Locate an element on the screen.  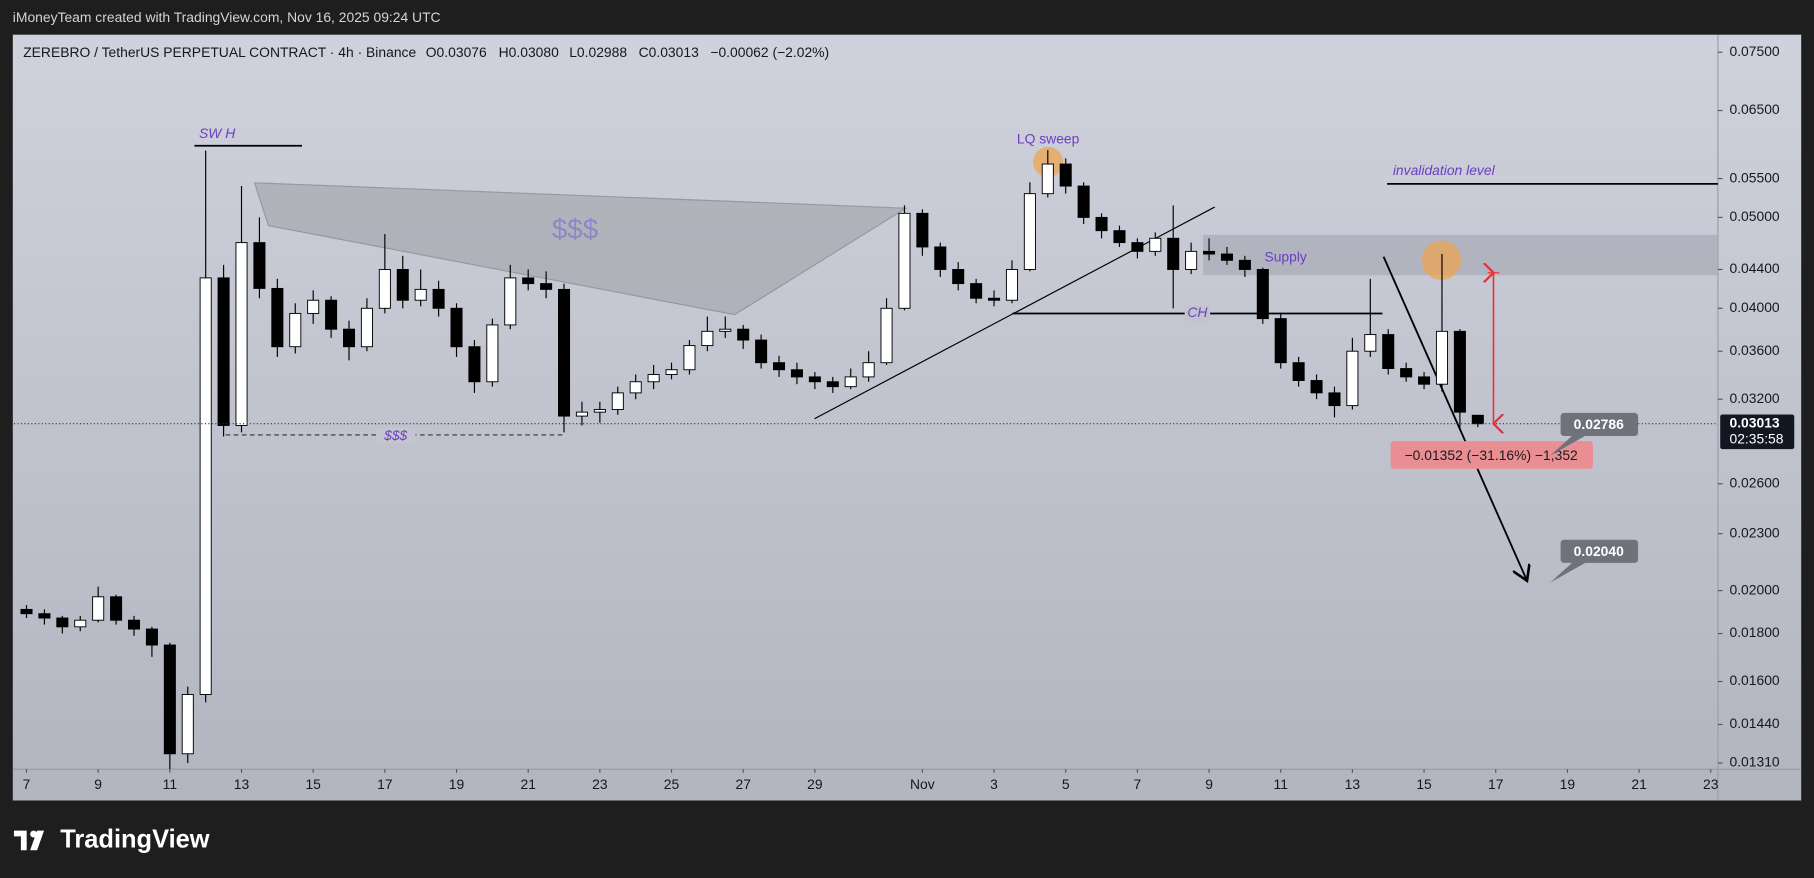
invalidation-label: invalidation level is located at coordinates (1444, 170).